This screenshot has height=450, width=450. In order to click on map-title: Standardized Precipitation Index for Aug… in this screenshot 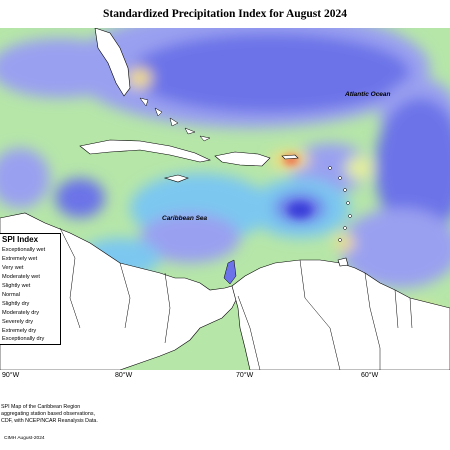, I will do `click(225, 14)`.